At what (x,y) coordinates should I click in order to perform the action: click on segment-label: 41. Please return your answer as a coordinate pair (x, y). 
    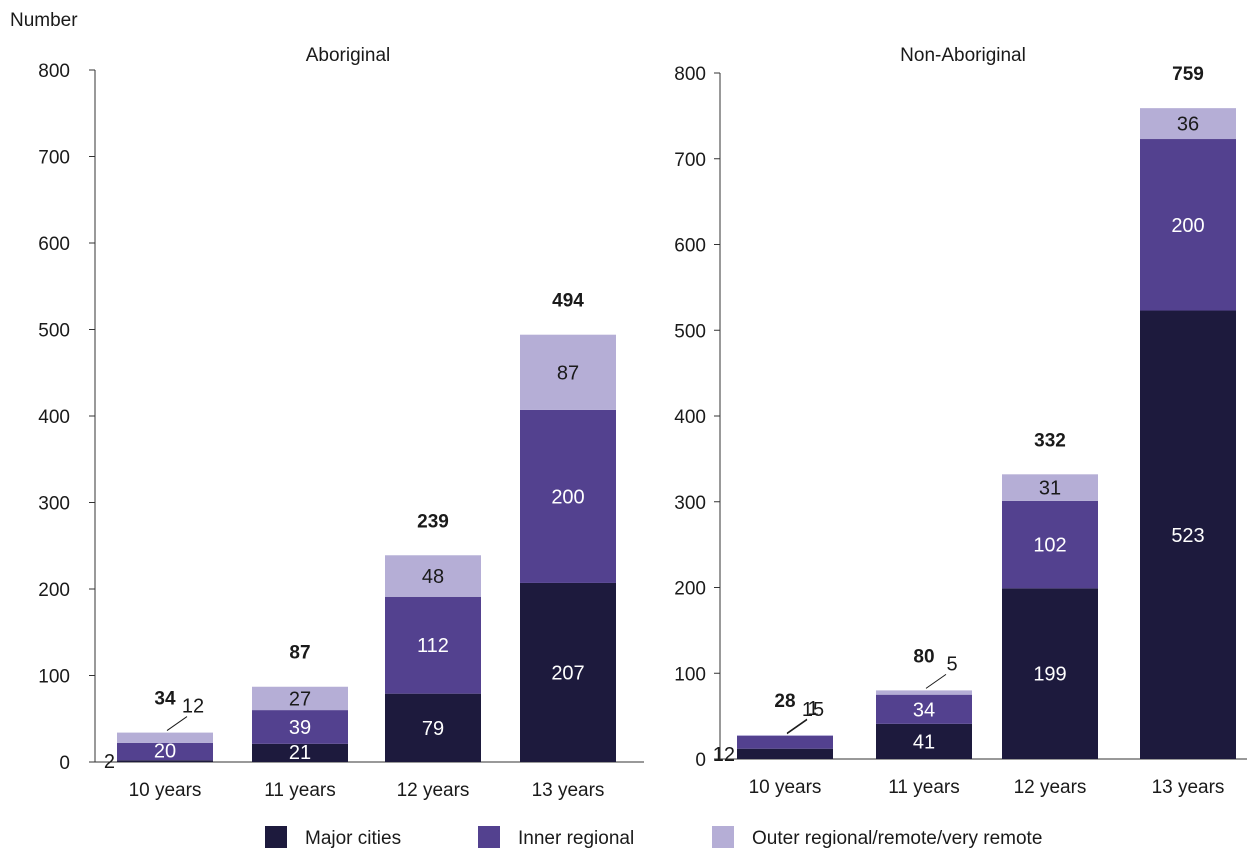
    Looking at the image, I should click on (924, 742).